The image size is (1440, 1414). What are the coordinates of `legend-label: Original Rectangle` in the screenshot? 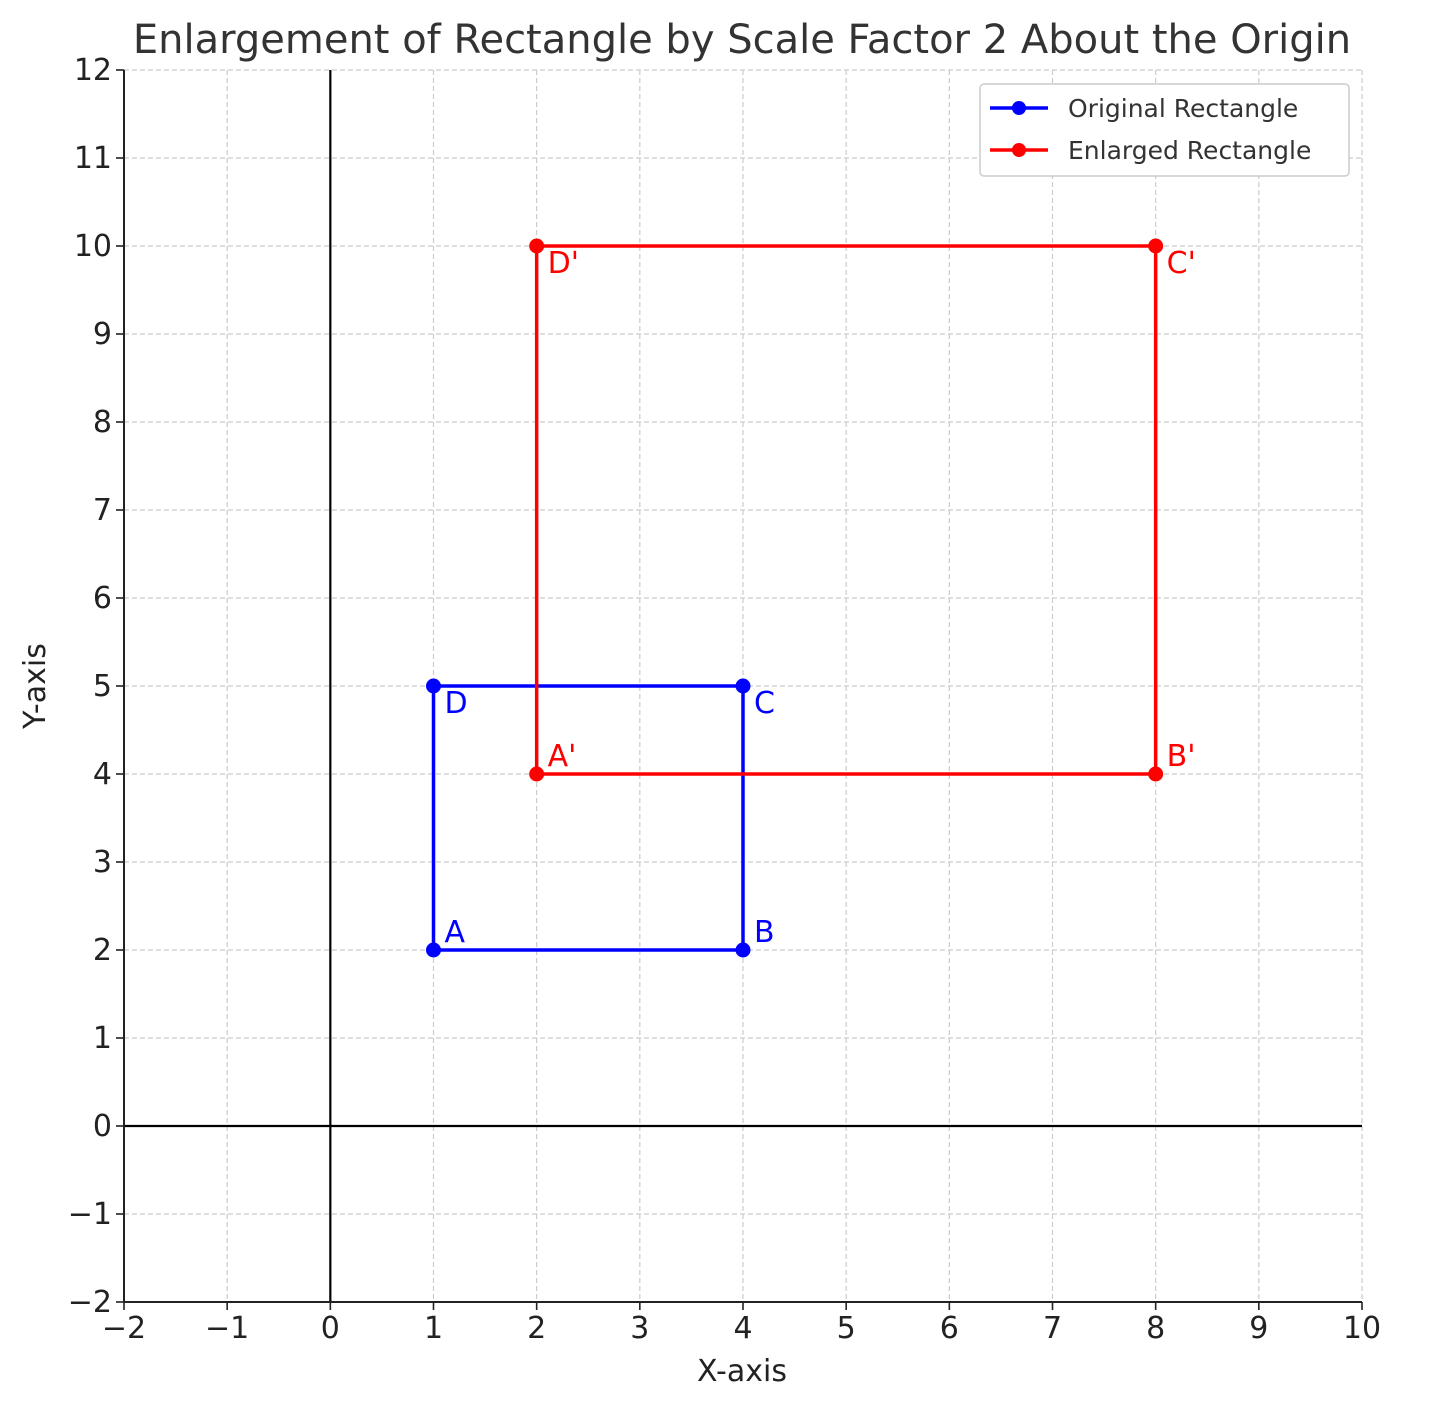 It's located at (1183, 108).